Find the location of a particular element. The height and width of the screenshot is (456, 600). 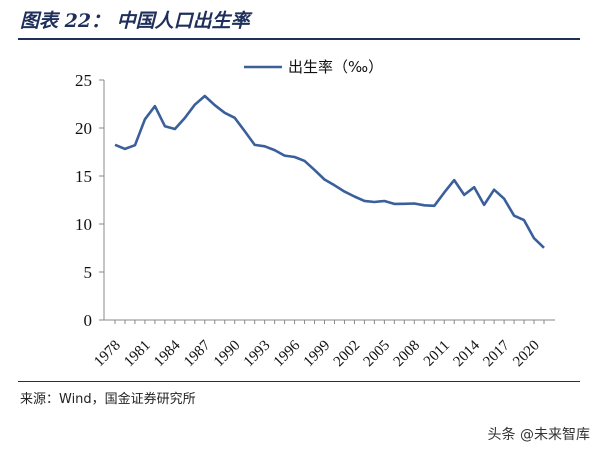

y-tick-label: 15 is located at coordinates (83, 176).